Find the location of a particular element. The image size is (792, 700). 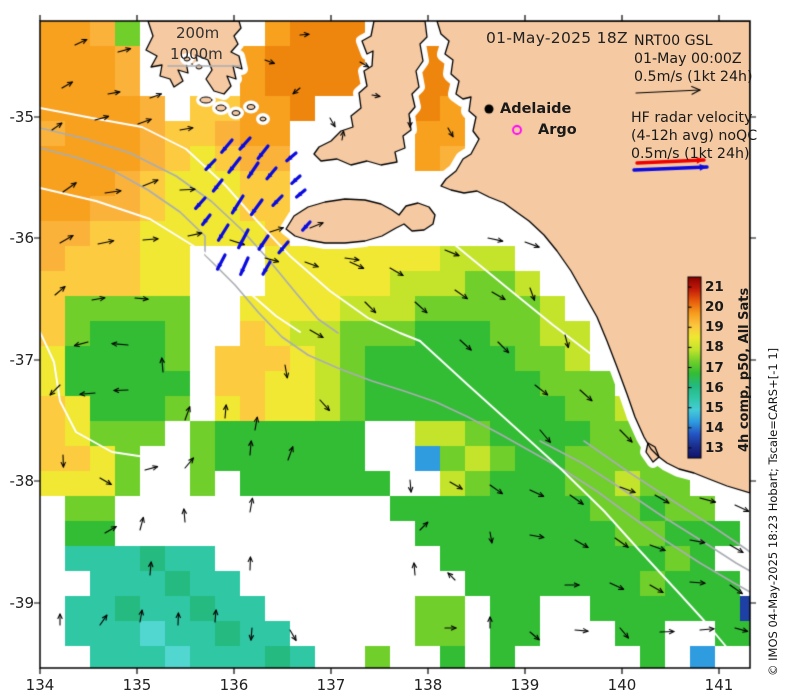

x-tick-label: 137 is located at coordinates (331, 685).